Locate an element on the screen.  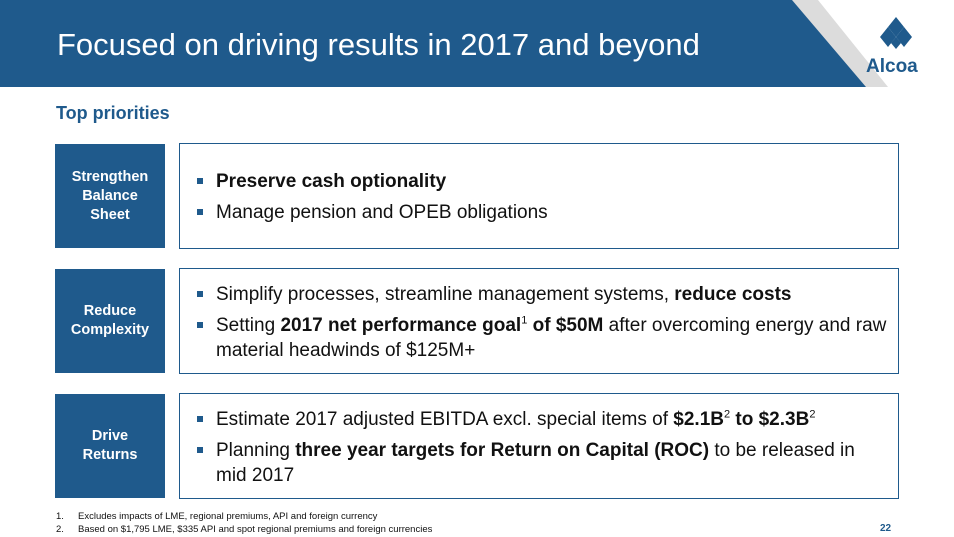
label-line: Balance is located at coordinates (110, 195).